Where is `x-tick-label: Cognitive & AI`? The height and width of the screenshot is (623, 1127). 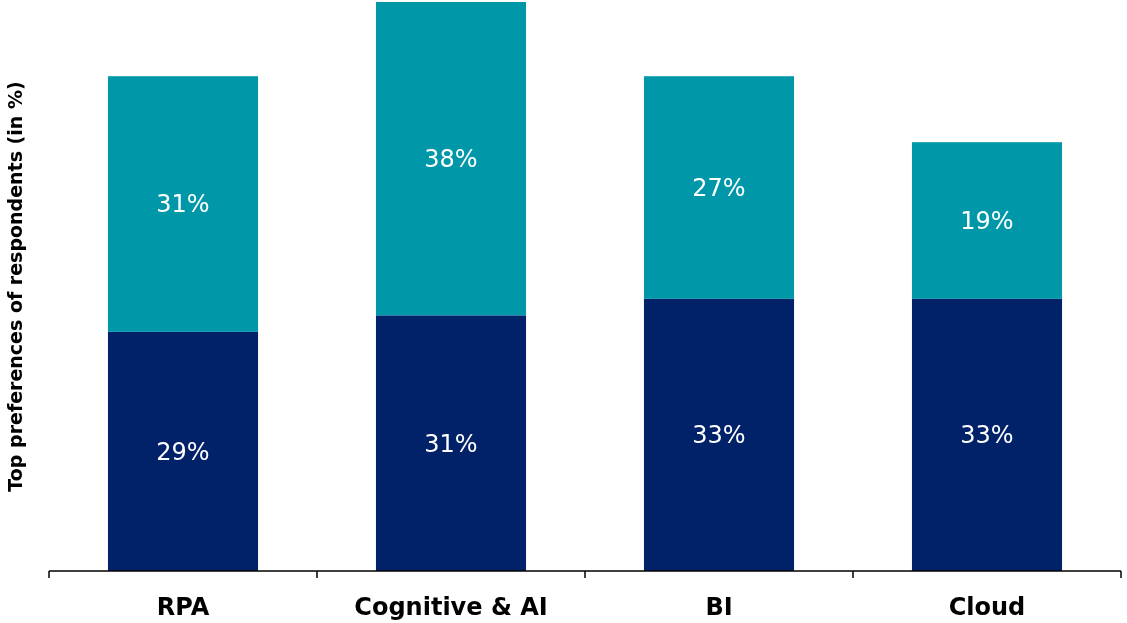
x-tick-label: Cognitive & AI is located at coordinates (451, 607).